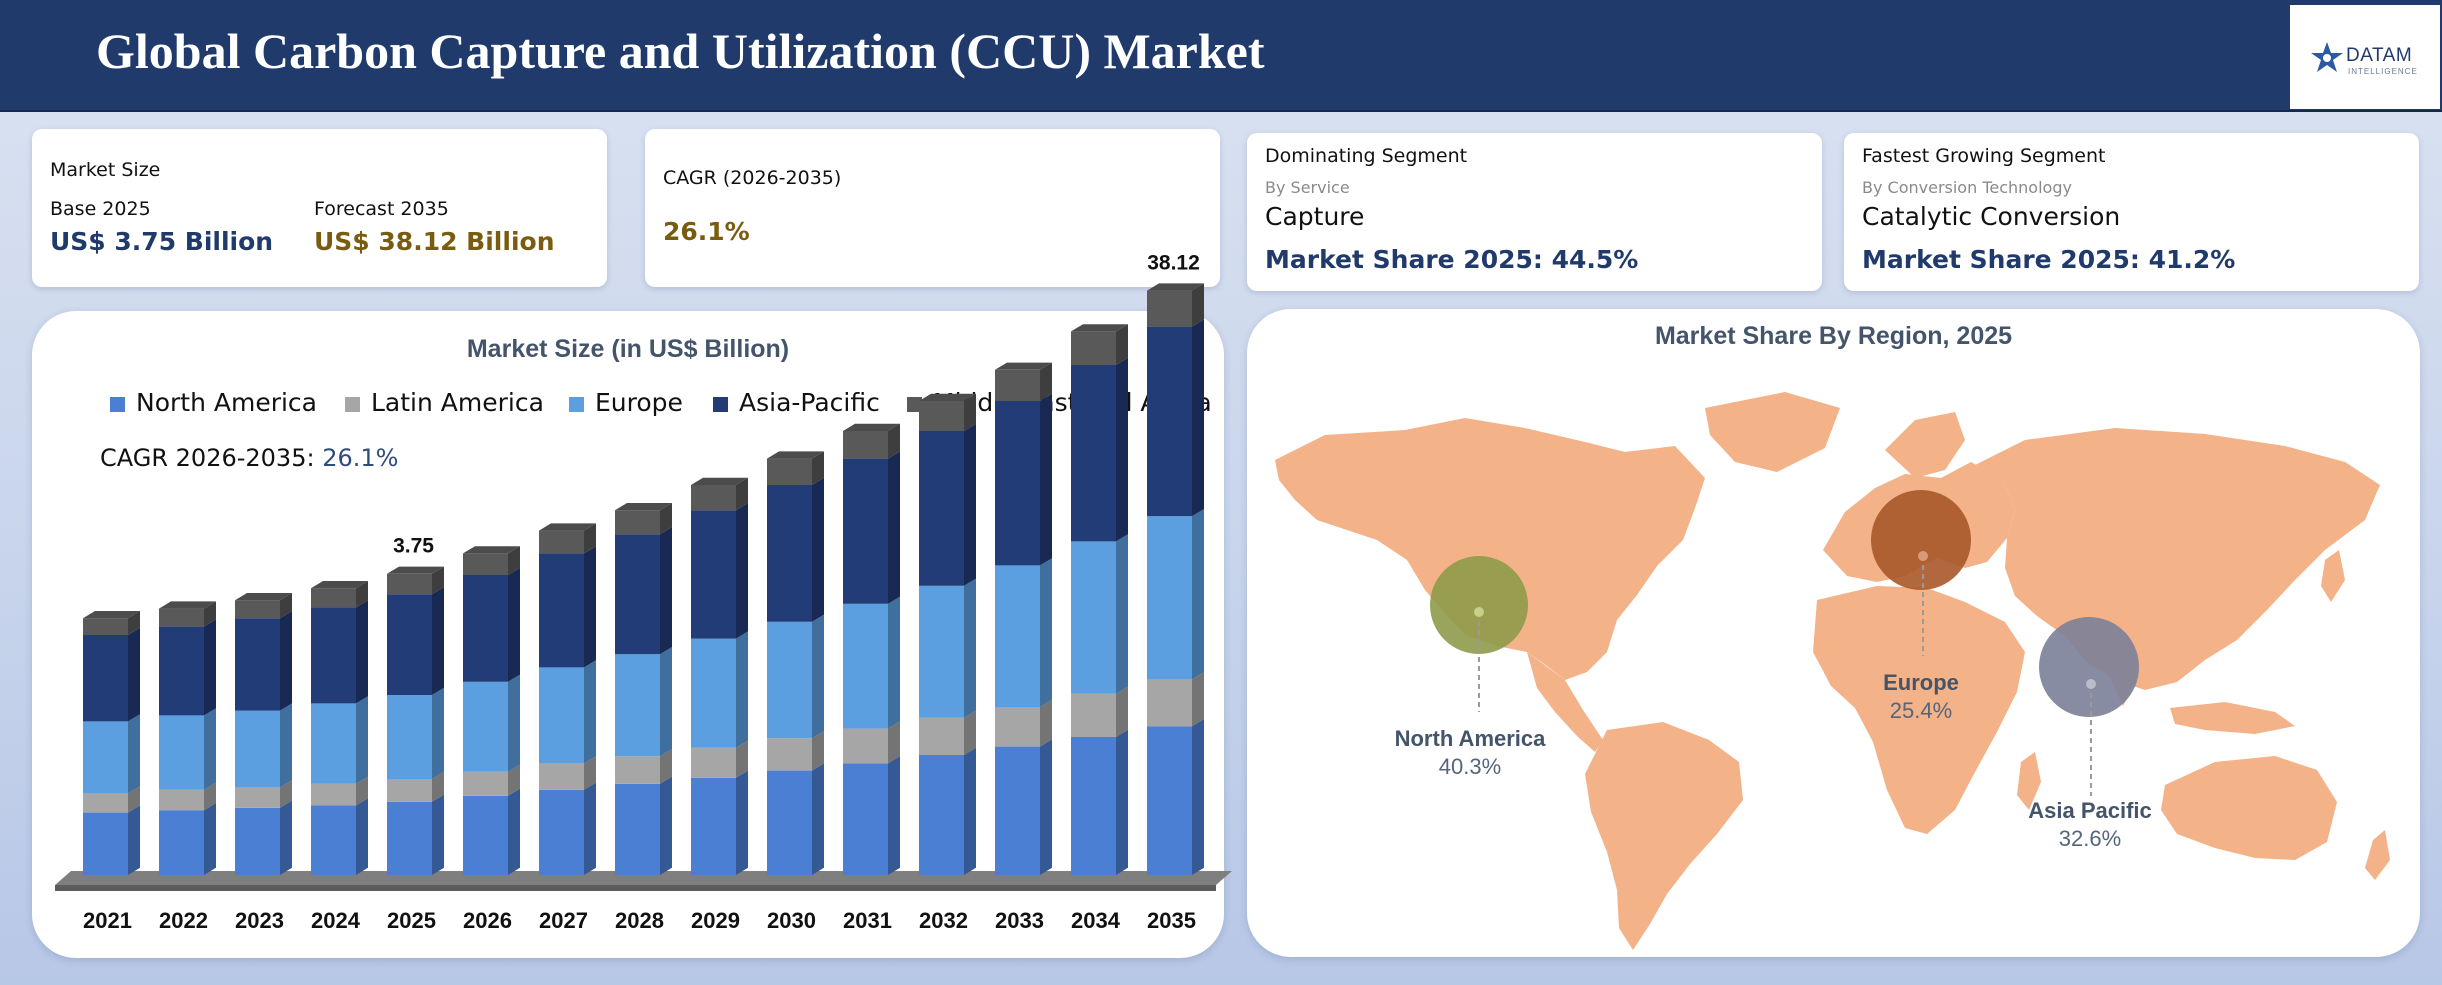 This screenshot has width=2442, height=985. I want to click on bar-segment-middle-east-and-africa-2027, so click(561, 542).